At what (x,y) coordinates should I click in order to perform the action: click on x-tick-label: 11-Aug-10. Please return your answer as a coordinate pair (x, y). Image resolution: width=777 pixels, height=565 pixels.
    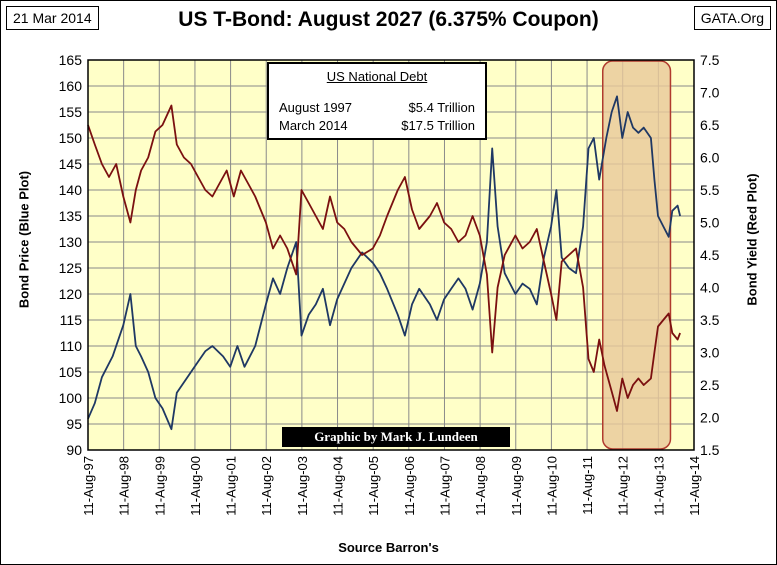
    Looking at the image, I should click on (551, 486).